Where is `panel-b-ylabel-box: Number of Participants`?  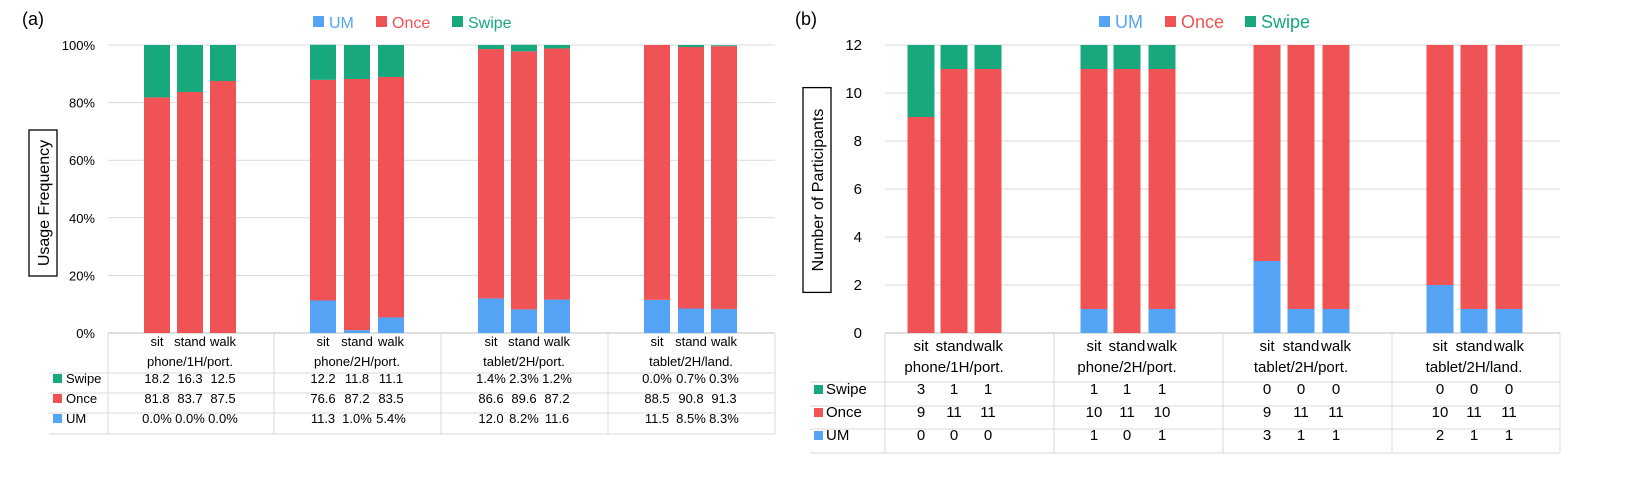 panel-b-ylabel-box: Number of Participants is located at coordinates (817, 190).